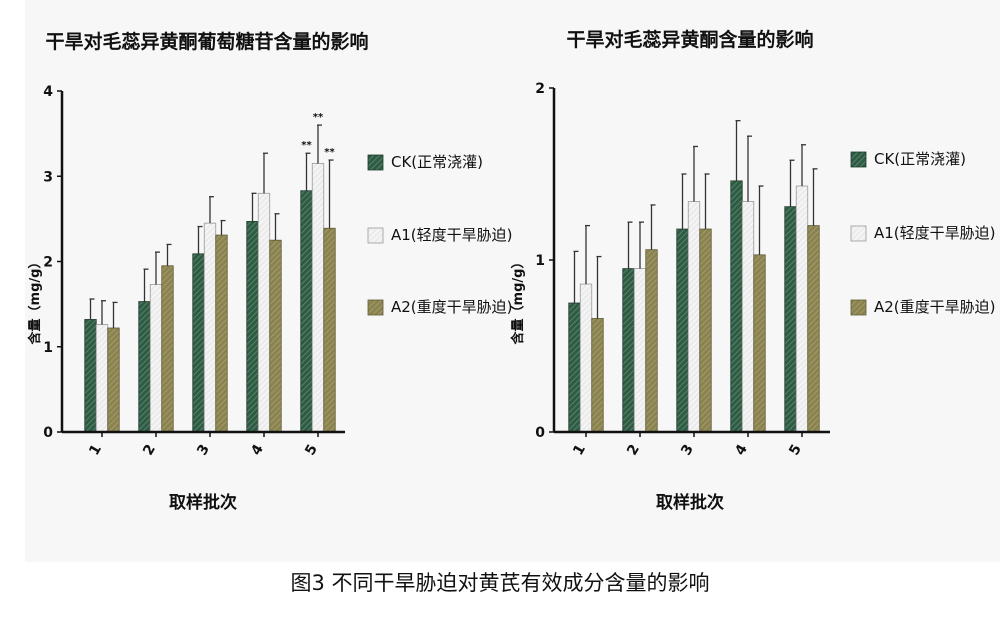 Image resolution: width=1000 pixels, height=621 pixels. I want to click on chart-title: 干旱对毛蕊异黄酮葡萄糖苷含量的影响, so click(206, 41).